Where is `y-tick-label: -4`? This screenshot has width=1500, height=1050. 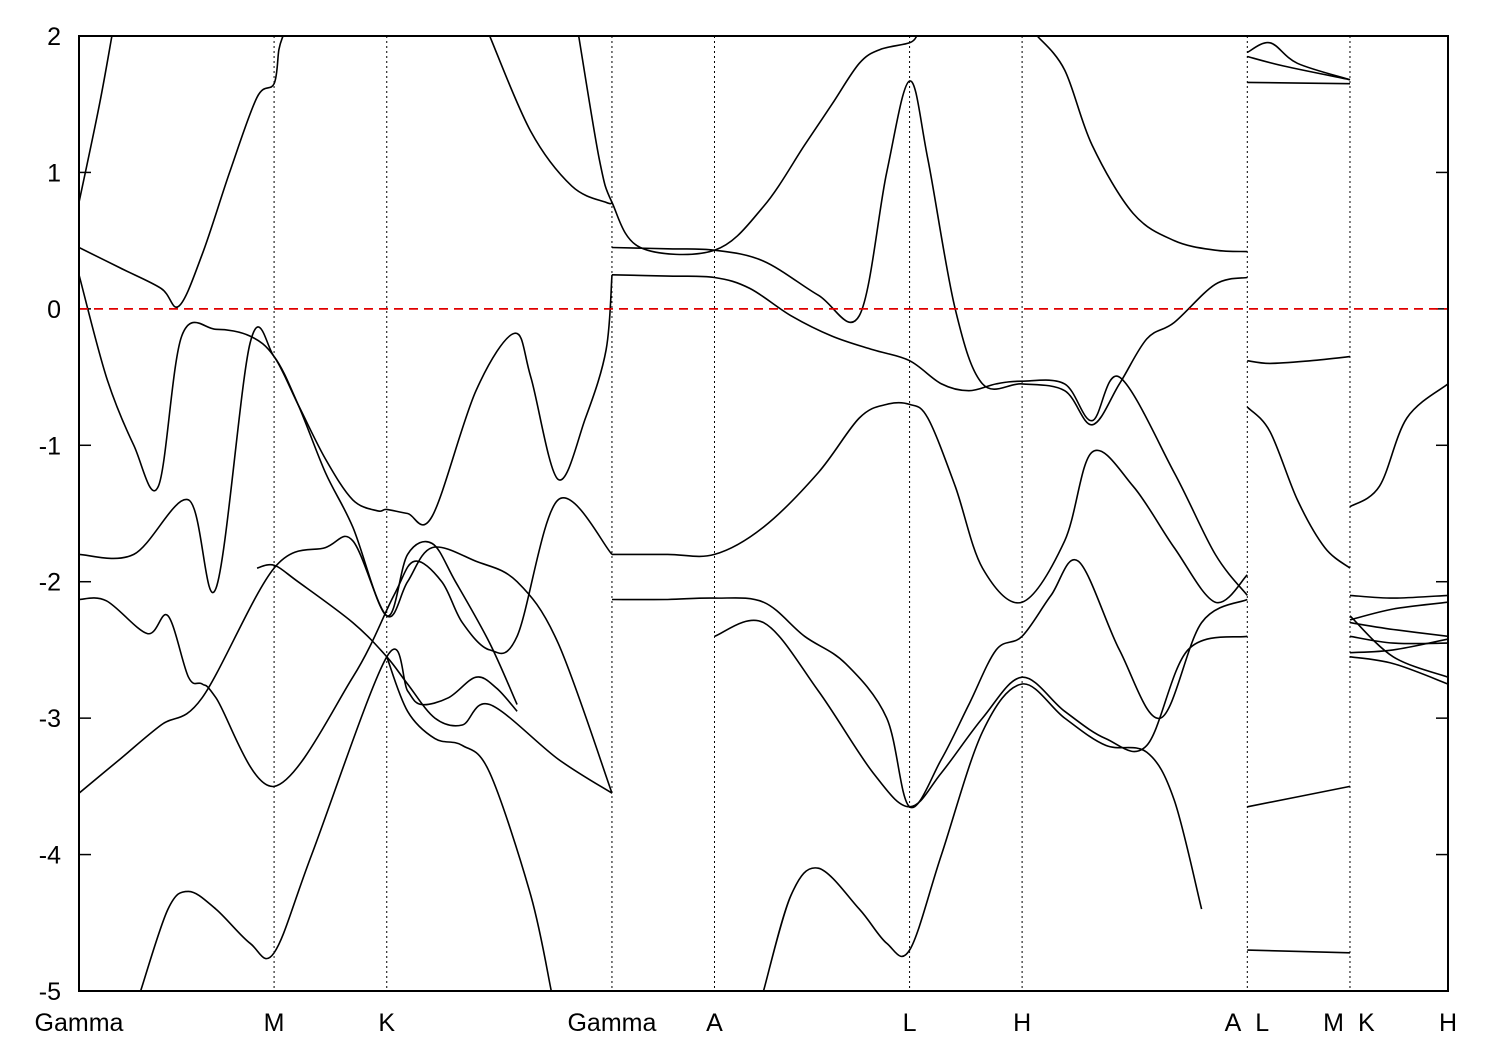 y-tick-label: -4 is located at coordinates (50, 856).